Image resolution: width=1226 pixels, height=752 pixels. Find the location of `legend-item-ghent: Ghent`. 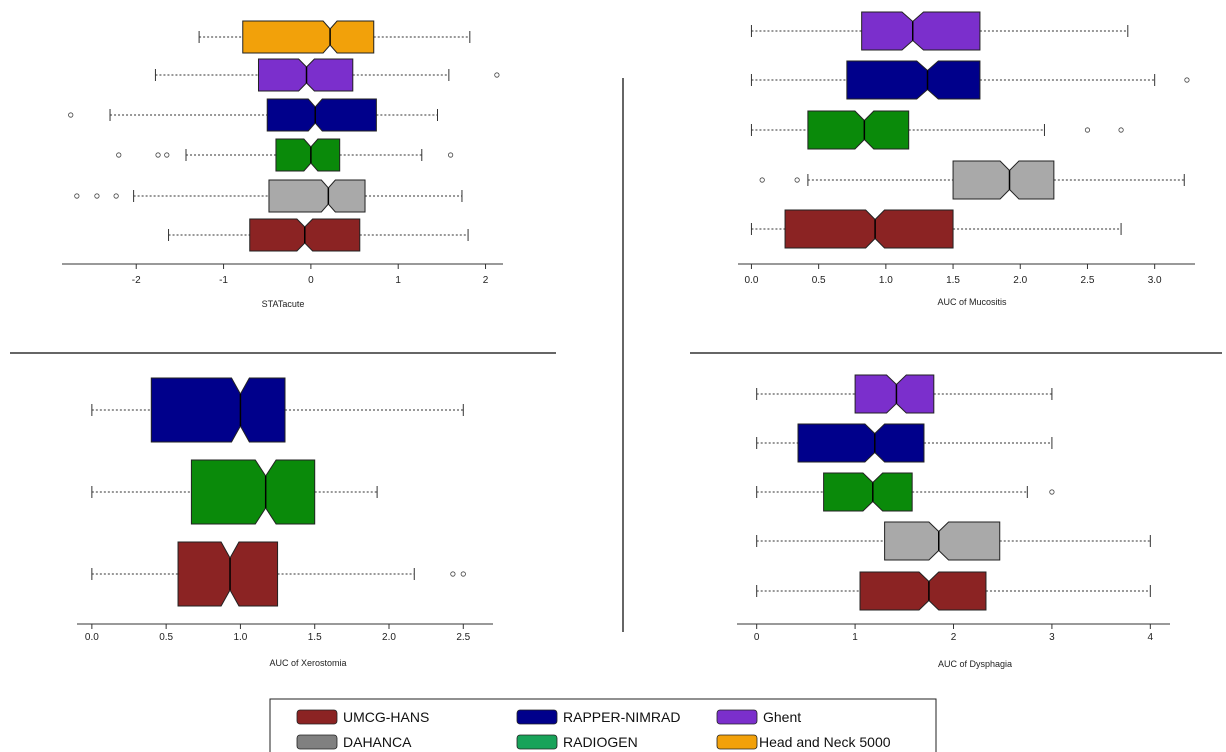

legend-item-ghent: Ghent is located at coordinates (758, 717).